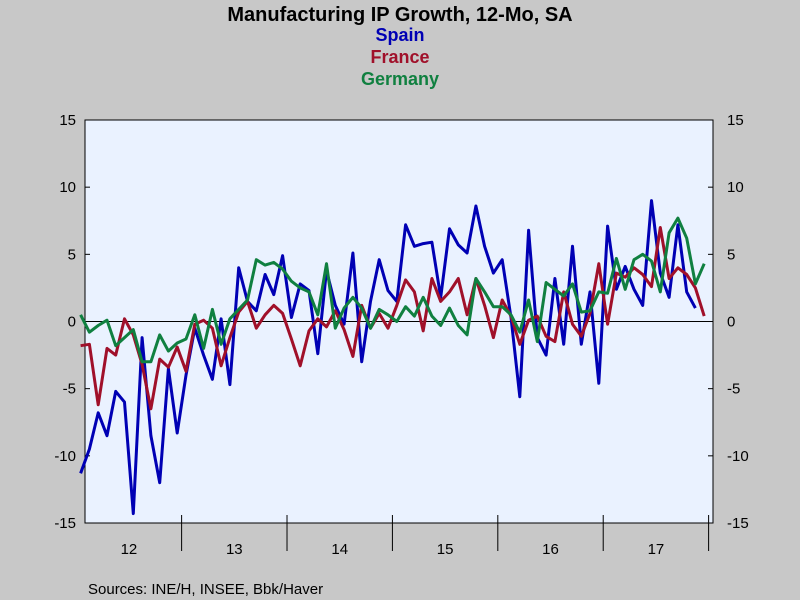 The image size is (800, 600). What do you see at coordinates (339, 549) in the screenshot?
I see `x-tick-label: 14` at bounding box center [339, 549].